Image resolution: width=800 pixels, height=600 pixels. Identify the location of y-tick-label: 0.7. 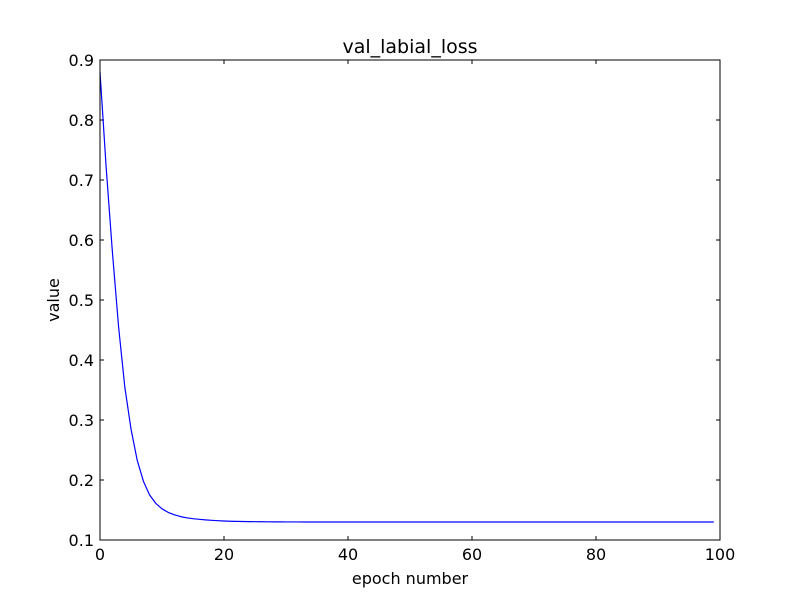
(81, 180).